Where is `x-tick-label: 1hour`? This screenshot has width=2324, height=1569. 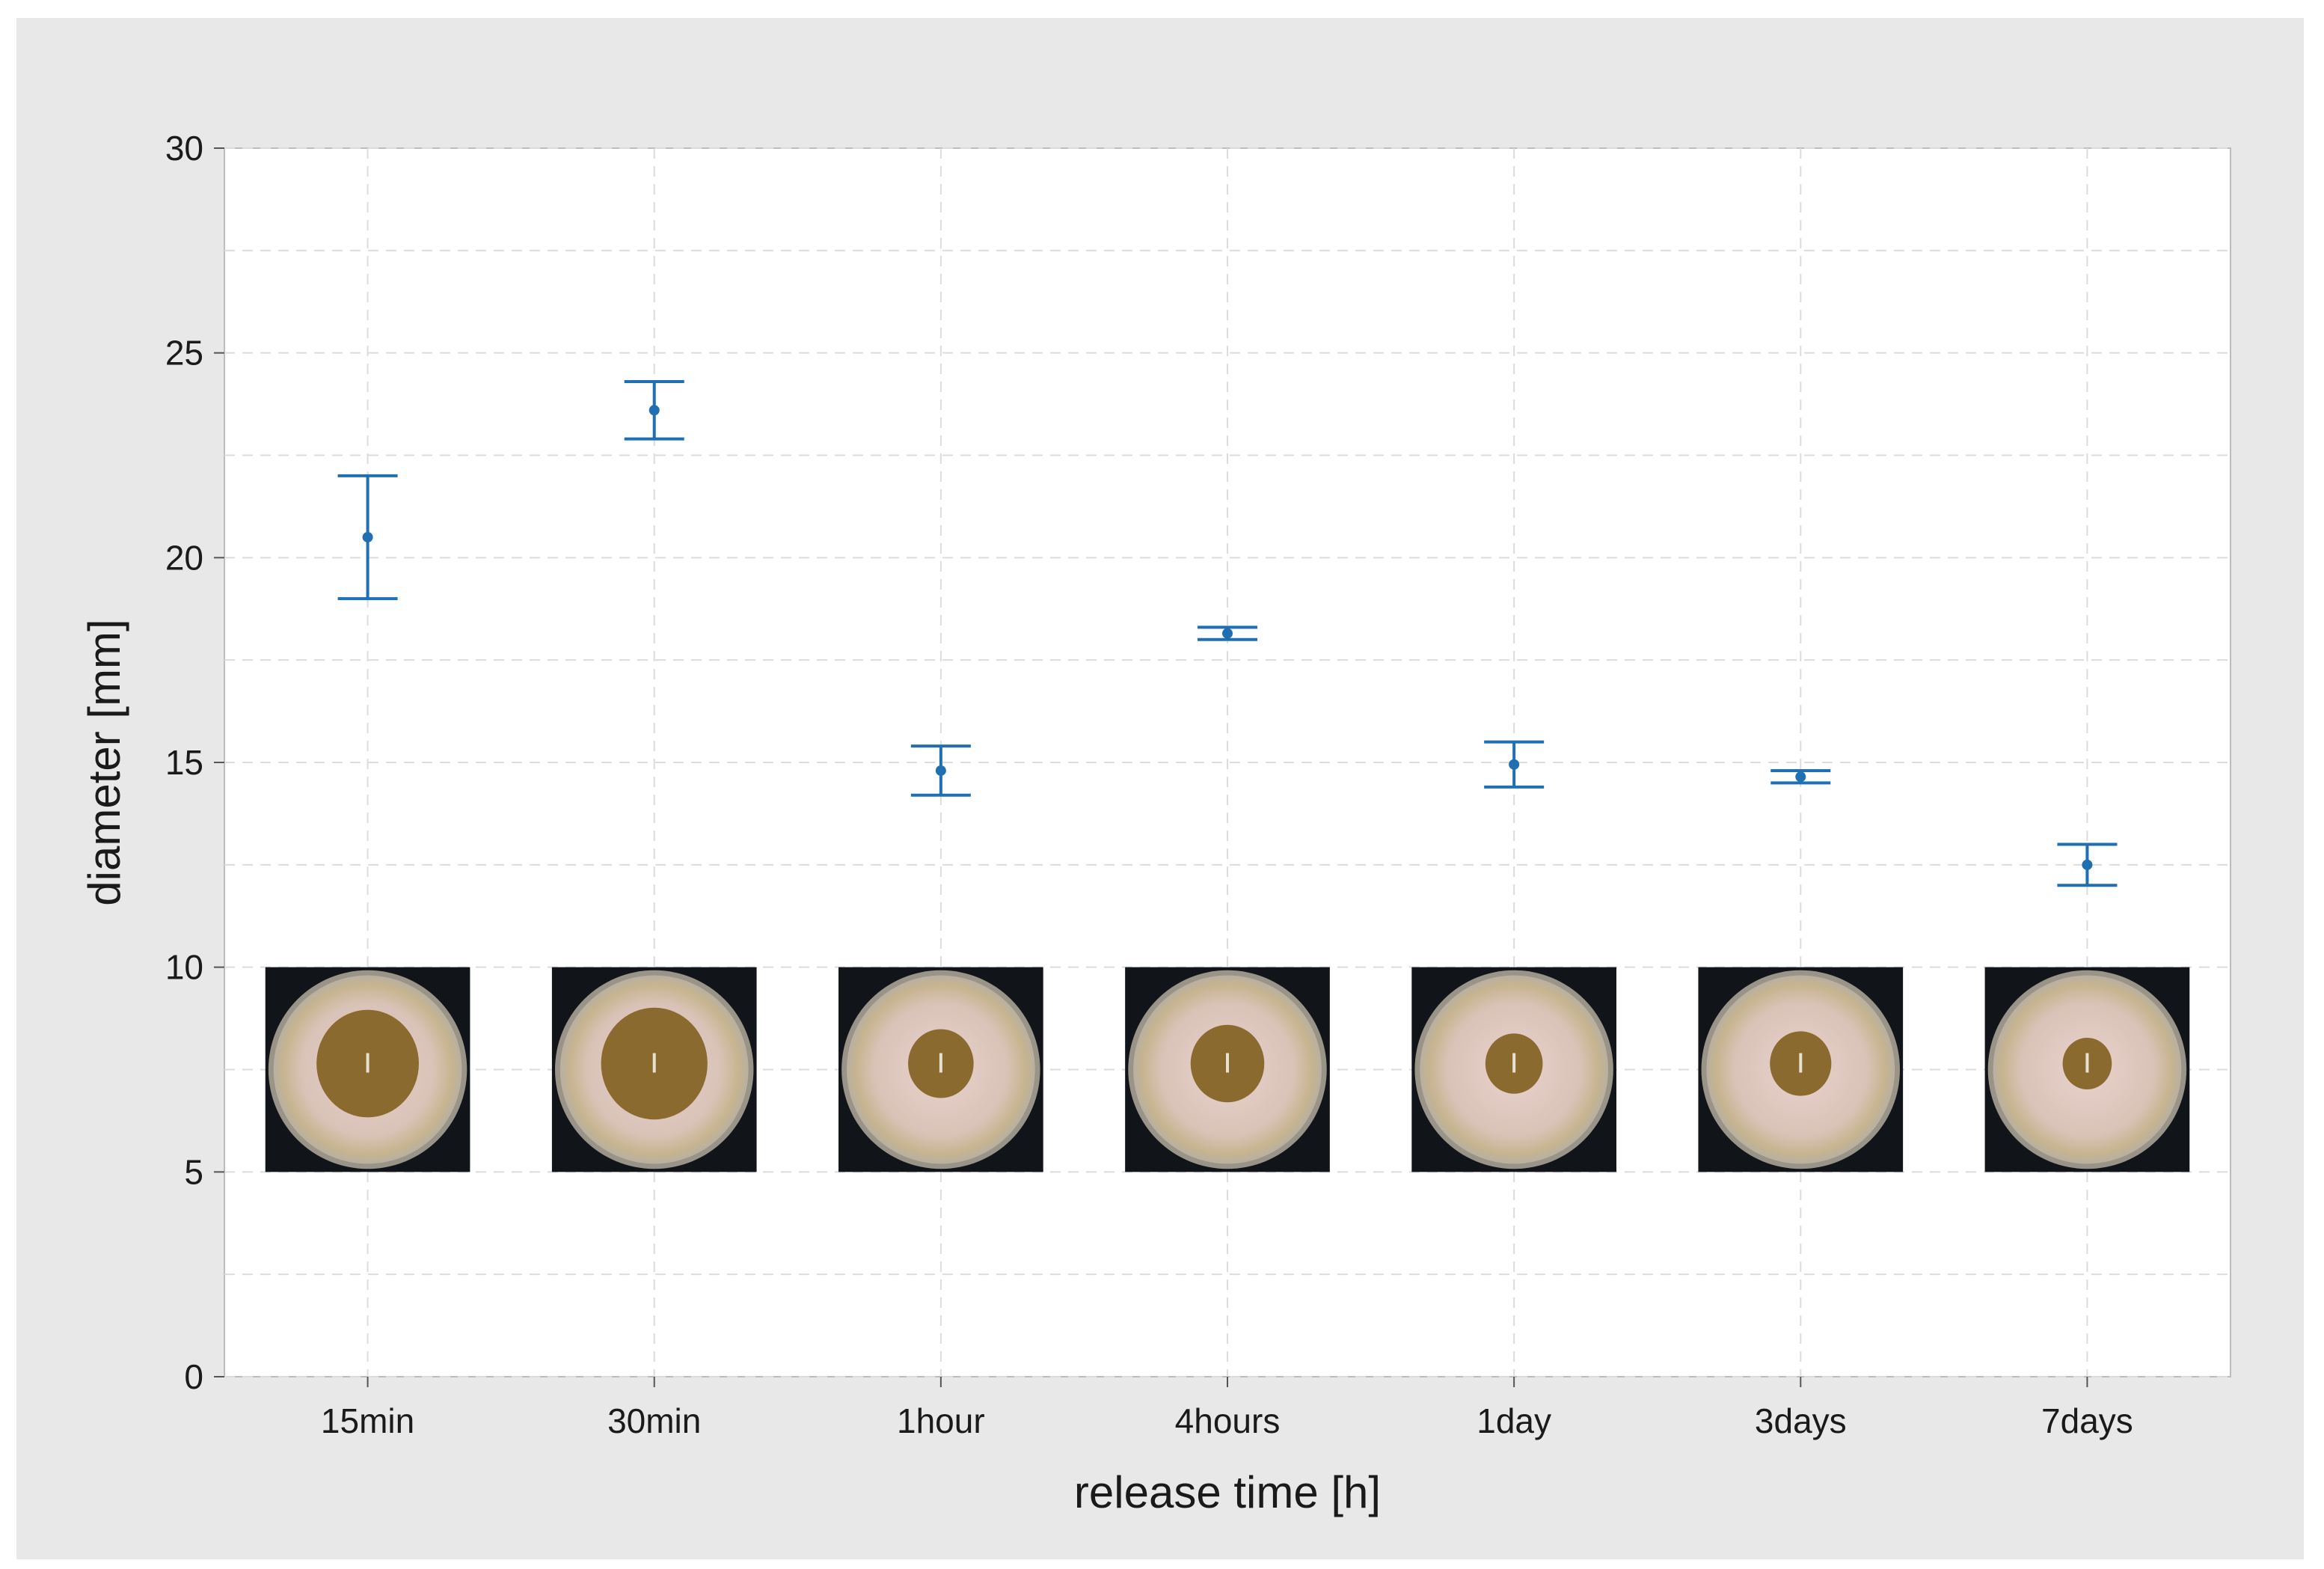
x-tick-label: 1hour is located at coordinates (941, 1420).